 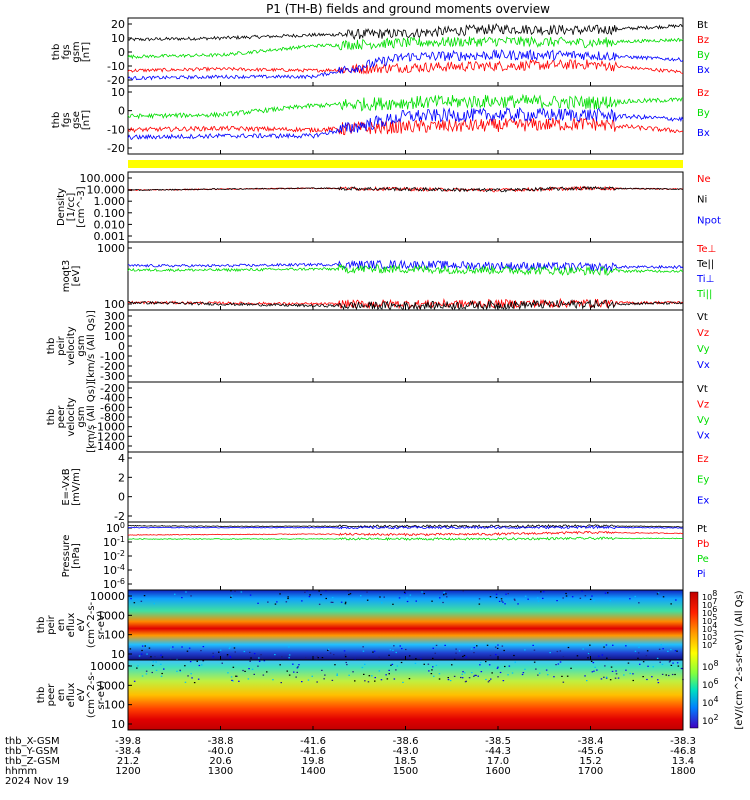 What do you see at coordinates (703, 365) in the screenshot?
I see `legend-Vx: Vx` at bounding box center [703, 365].